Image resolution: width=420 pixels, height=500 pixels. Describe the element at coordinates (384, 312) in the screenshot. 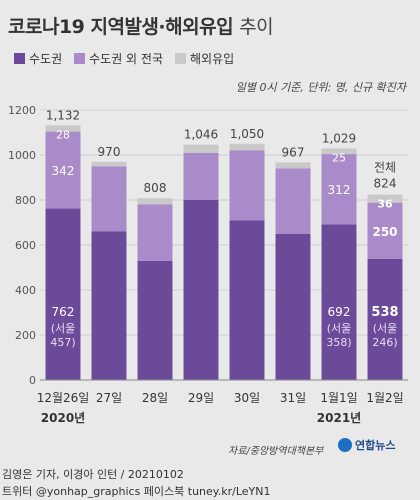

I see `data-label: 538` at that location.